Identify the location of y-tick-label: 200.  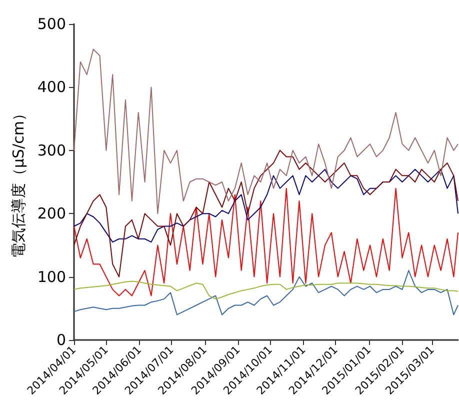
(51, 213).